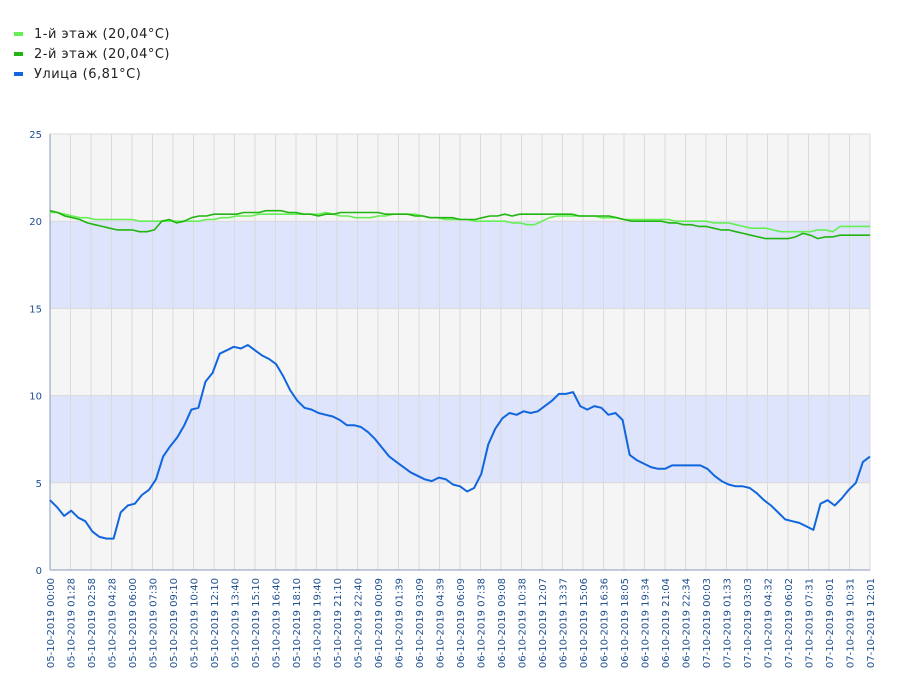 The width and height of the screenshot is (900, 700). What do you see at coordinates (584, 623) in the screenshot?
I see `x-tick-label: 06-10-2019 15:06` at bounding box center [584, 623].